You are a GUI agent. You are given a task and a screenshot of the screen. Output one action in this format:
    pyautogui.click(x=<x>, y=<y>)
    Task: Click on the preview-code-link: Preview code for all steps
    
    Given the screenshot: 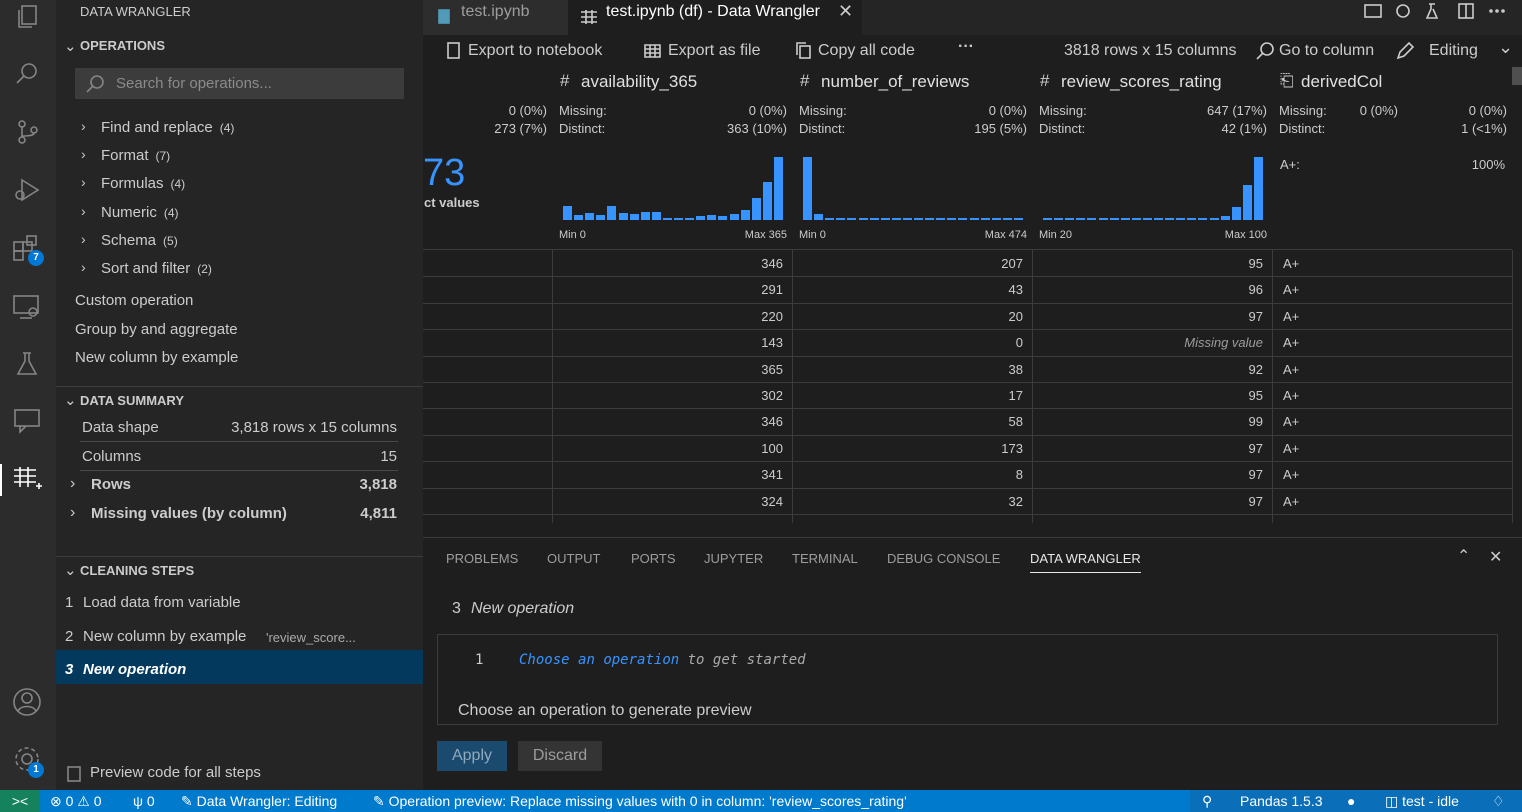 What is the action you would take?
    pyautogui.click(x=175, y=772)
    